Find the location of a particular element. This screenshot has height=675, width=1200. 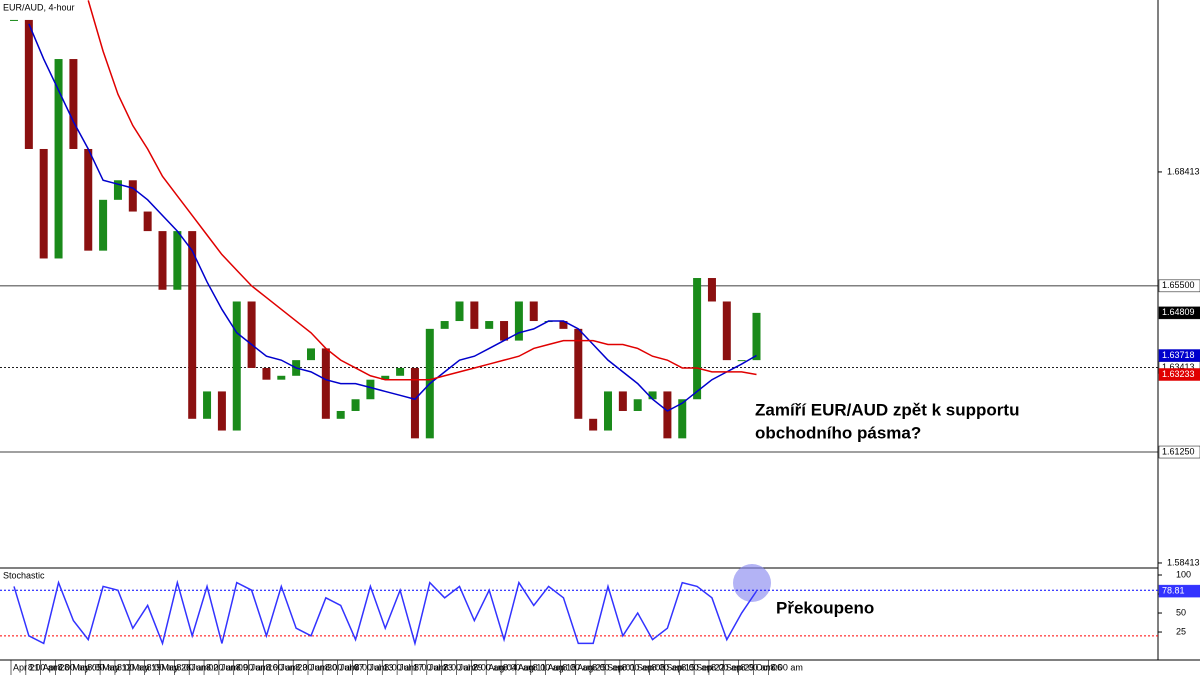

x-tick-label: Apr 28 is located at coordinates (56, 667).